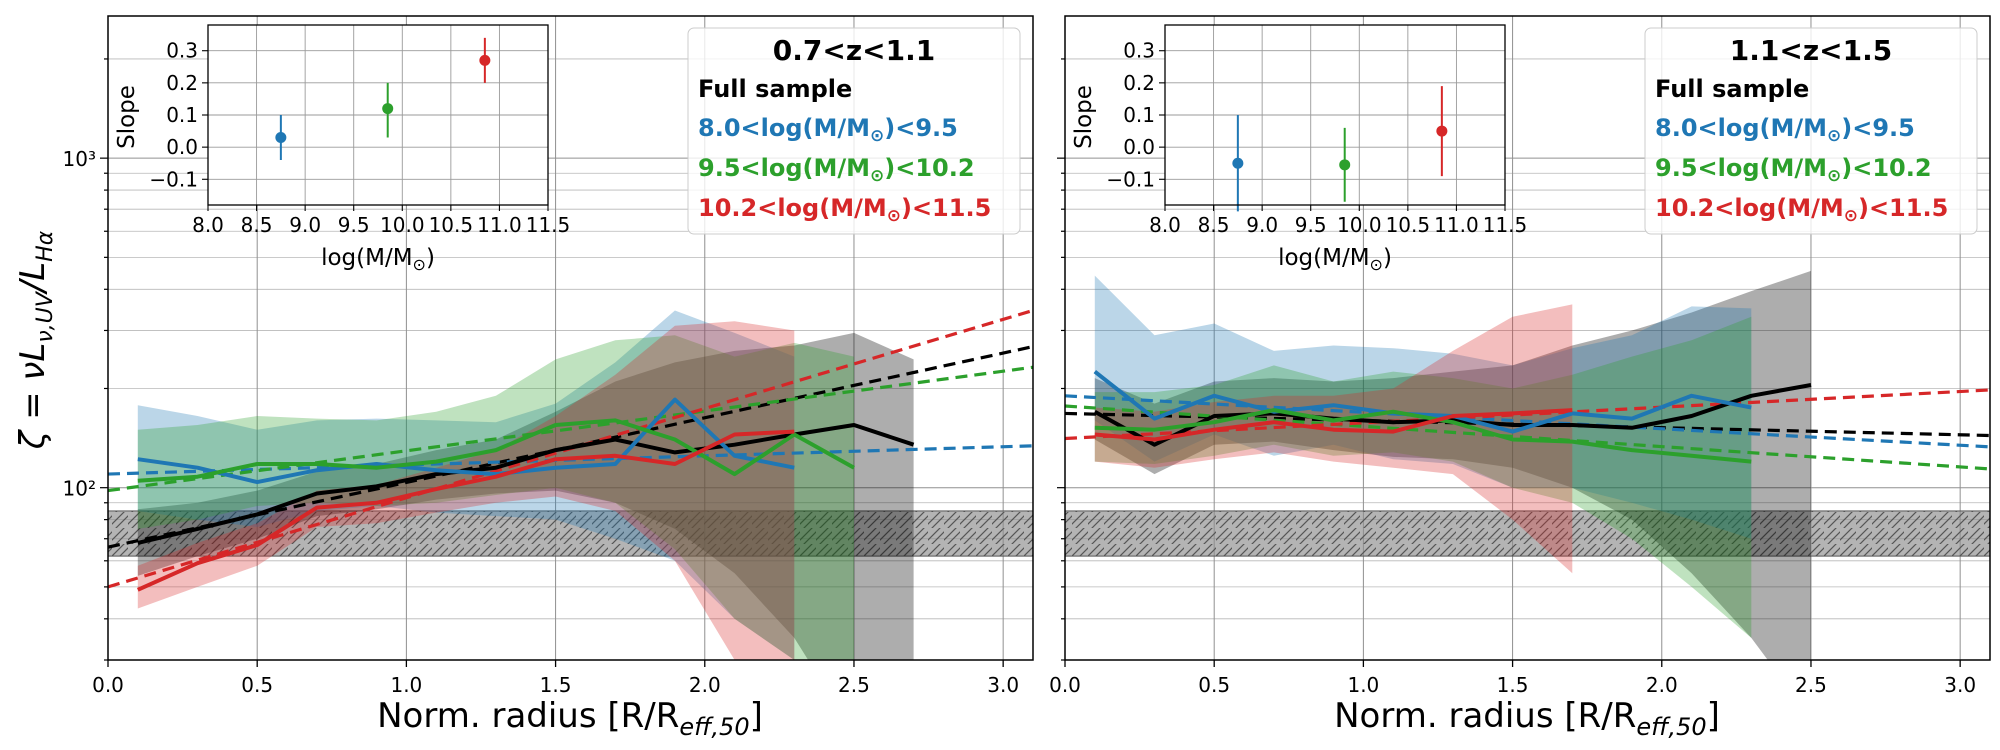 The height and width of the screenshot is (750, 2000). I want to click on panel-left-inset-frame, so click(378, 115).